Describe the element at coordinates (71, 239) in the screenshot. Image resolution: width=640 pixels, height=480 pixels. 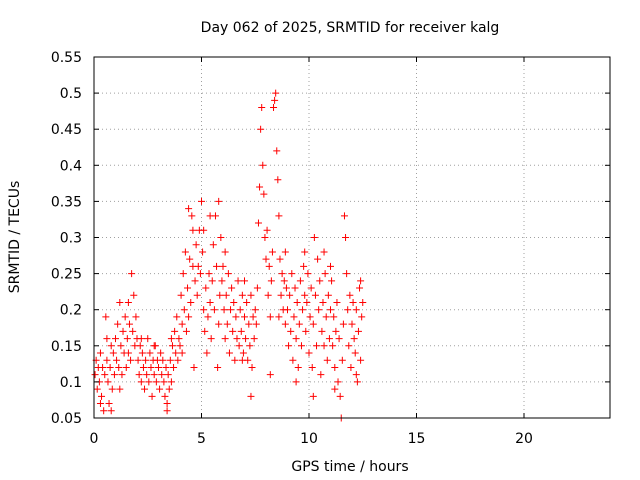
I see `y-tick-label: 0.3` at that location.